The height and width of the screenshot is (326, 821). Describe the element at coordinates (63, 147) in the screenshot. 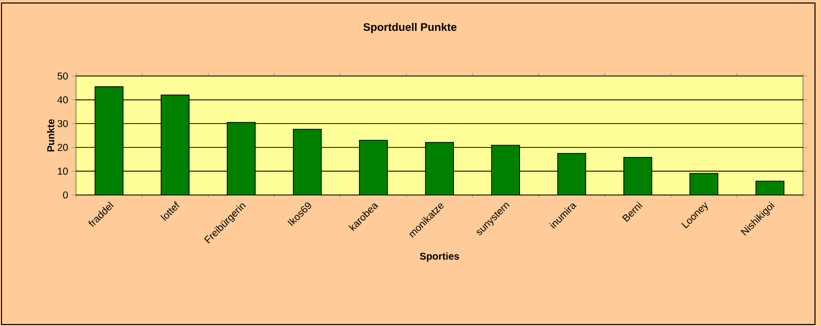

I see `y-tick-label: 20` at that location.